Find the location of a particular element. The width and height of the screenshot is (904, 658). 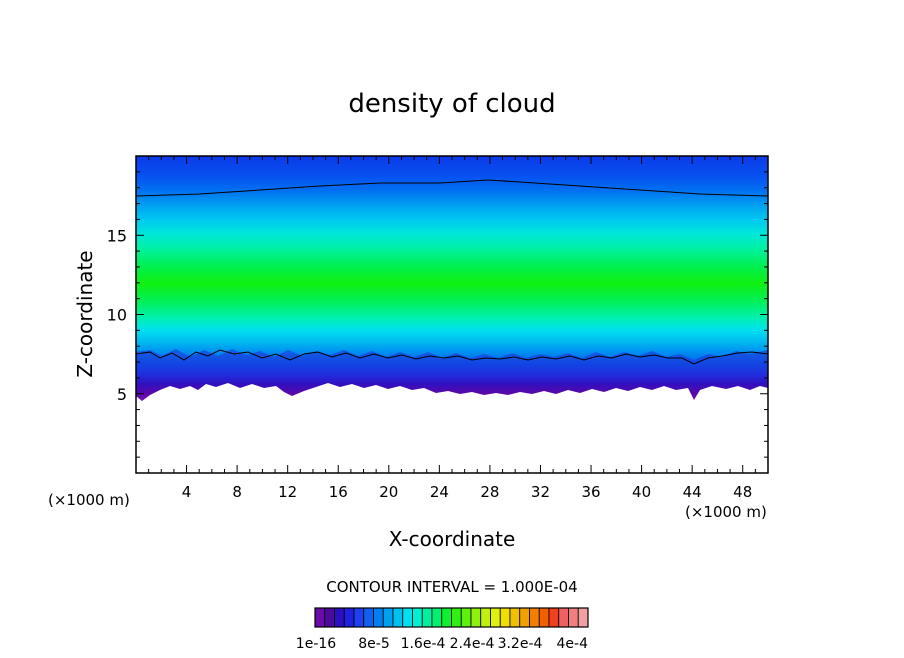

contour-interval-caption: CONTOUR INTERVAL = 1.000E-04 is located at coordinates (451, 587).